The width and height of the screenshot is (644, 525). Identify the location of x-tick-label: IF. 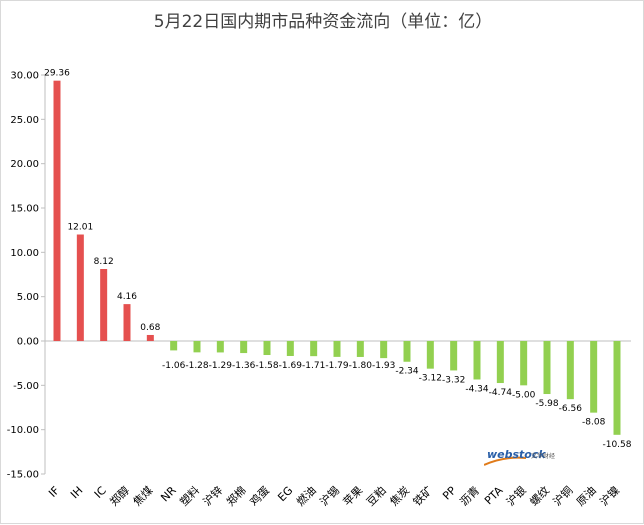
(54, 492).